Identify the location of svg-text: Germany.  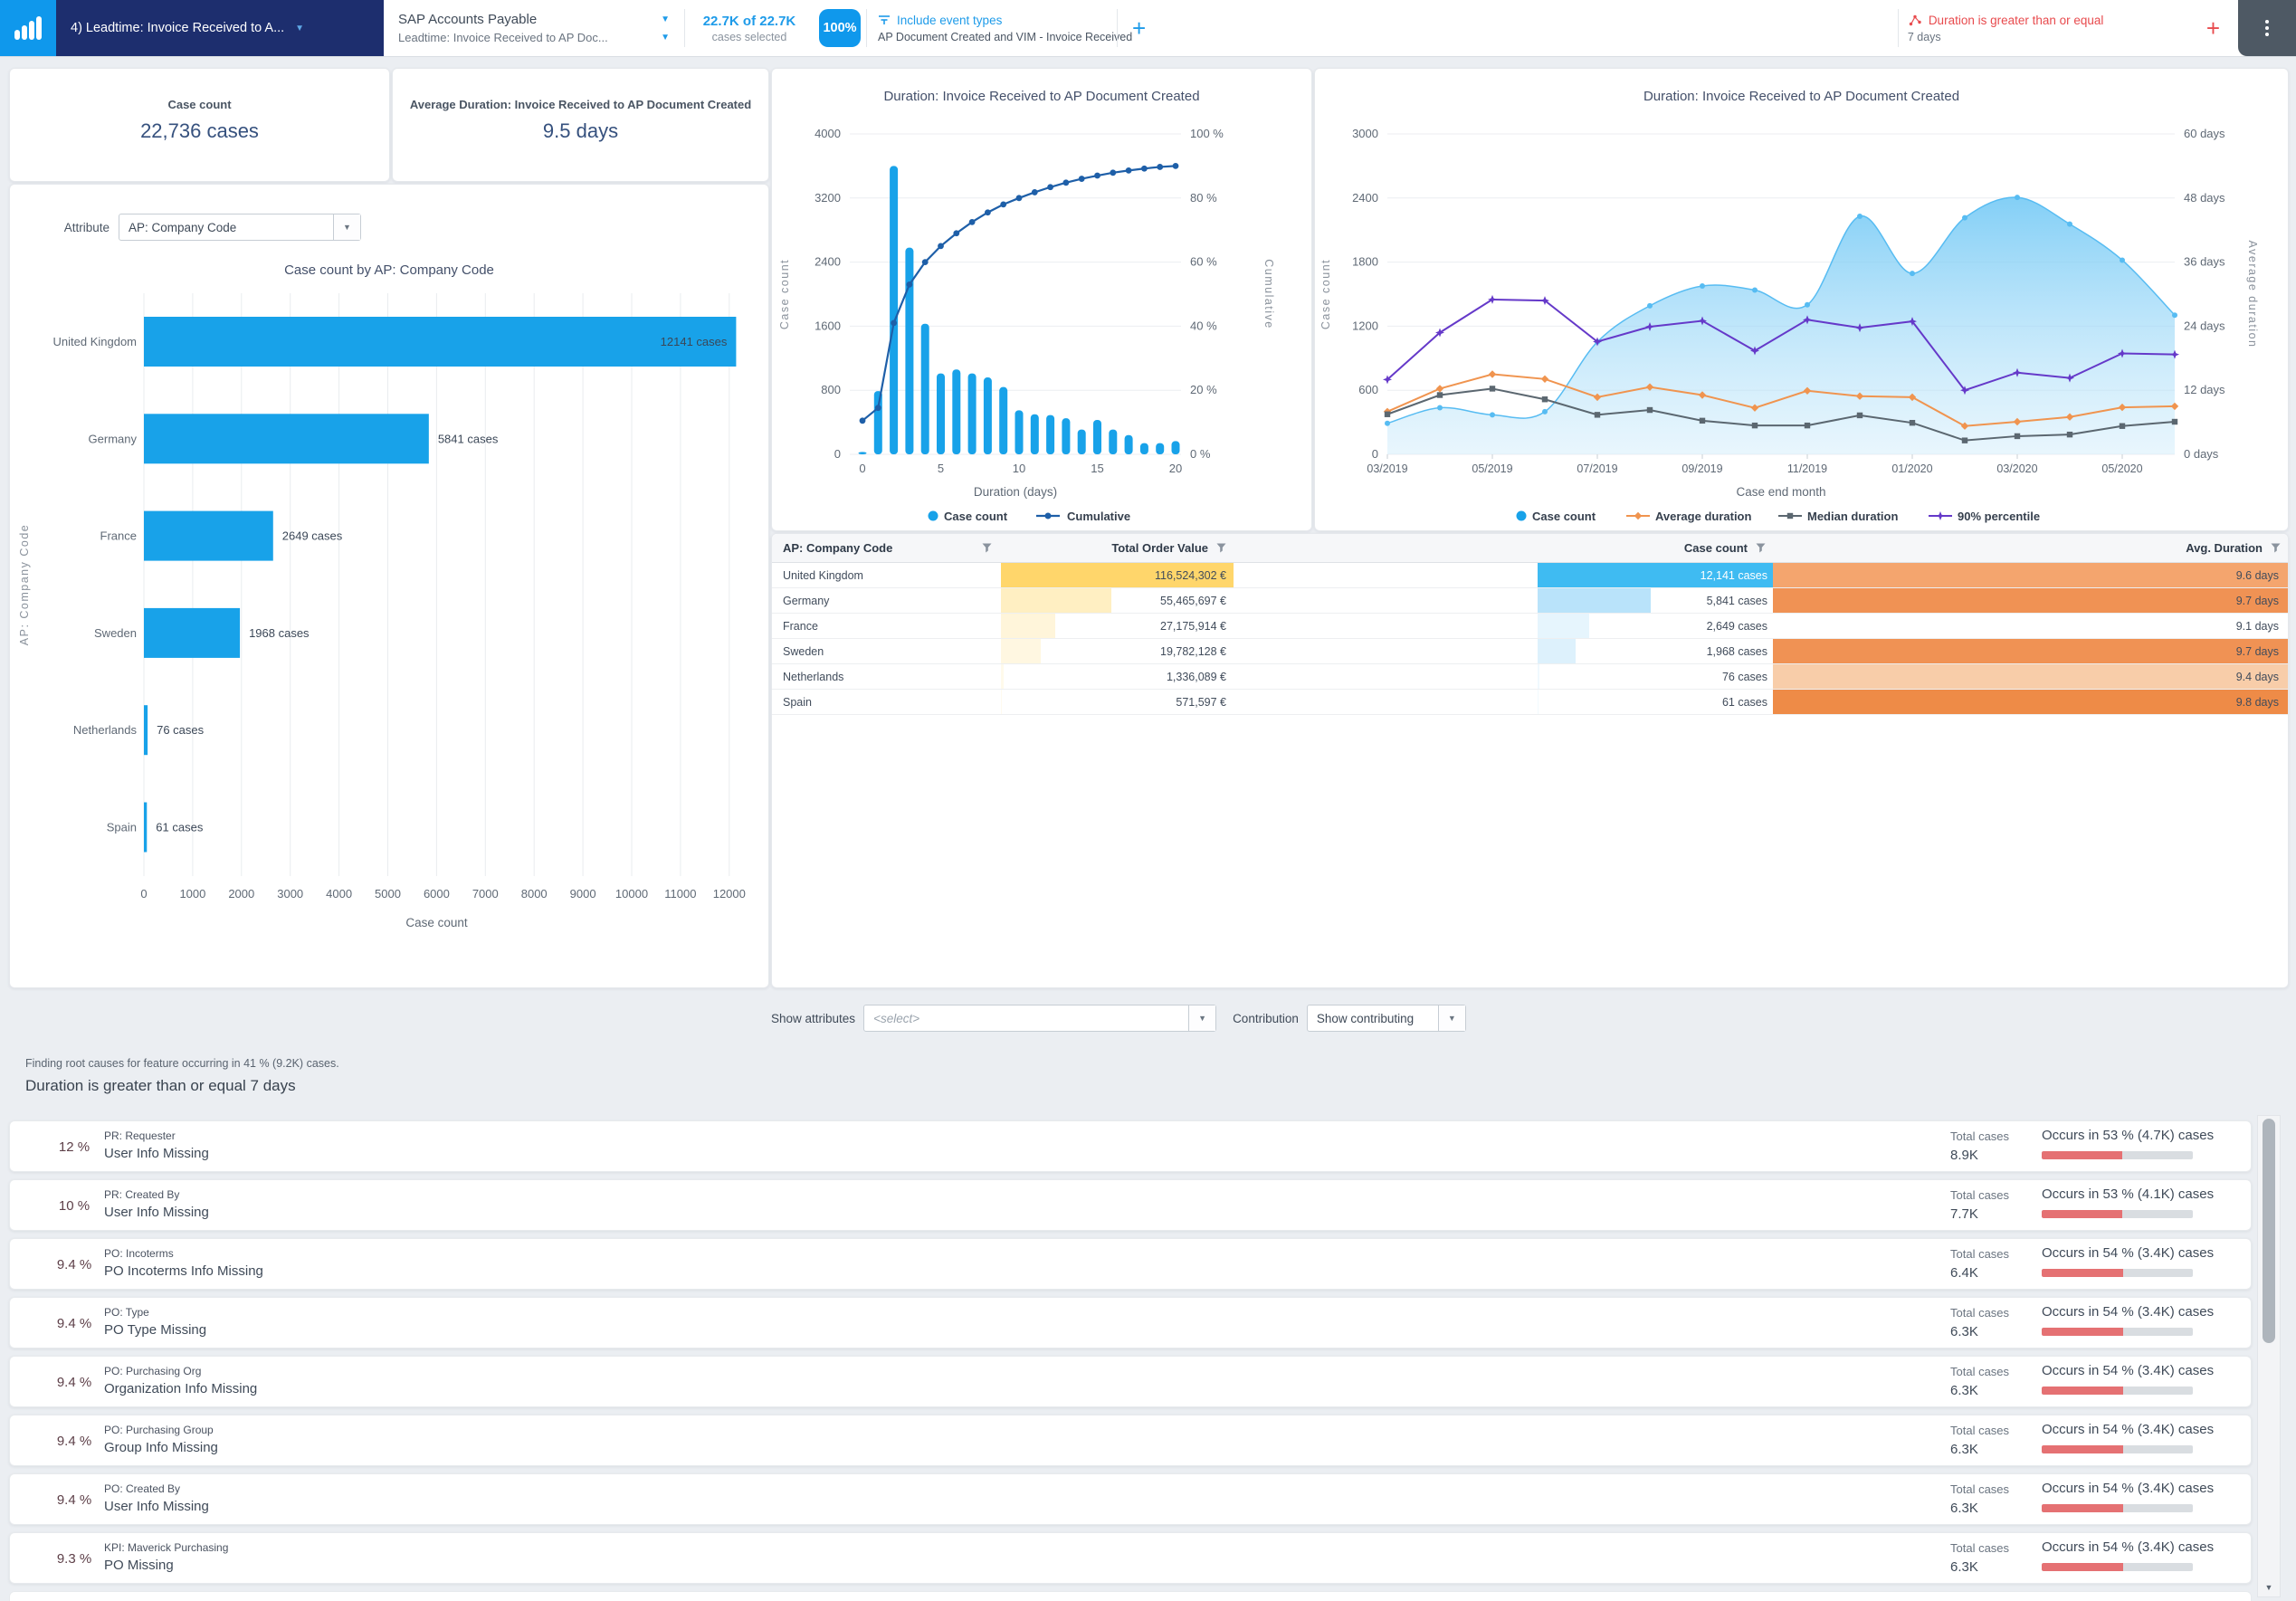
(113, 438).